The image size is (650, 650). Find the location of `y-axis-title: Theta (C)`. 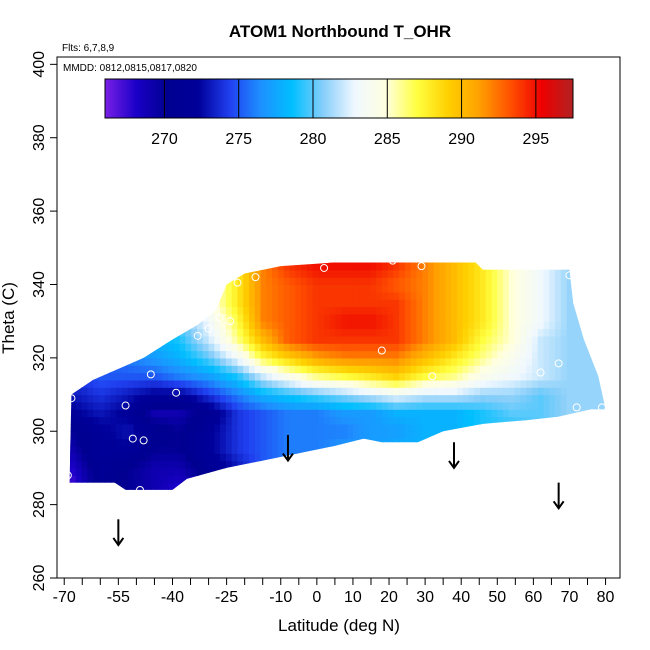

y-axis-title: Theta (C) is located at coordinates (9, 318).